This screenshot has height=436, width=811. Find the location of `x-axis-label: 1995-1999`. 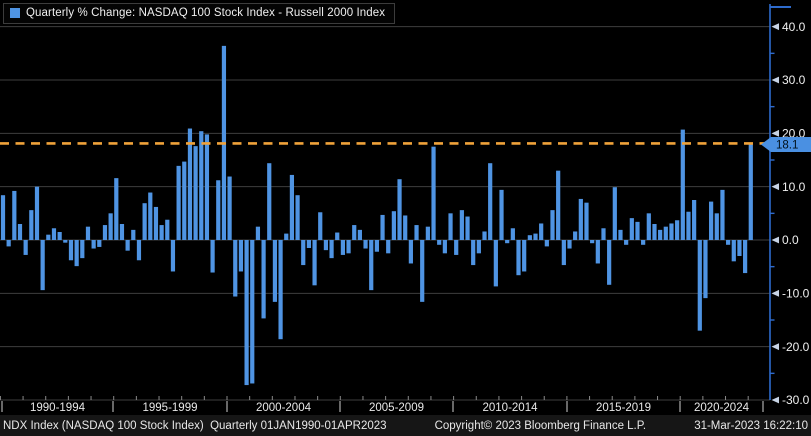

x-axis-label: 1995-1999 is located at coordinates (170, 408).